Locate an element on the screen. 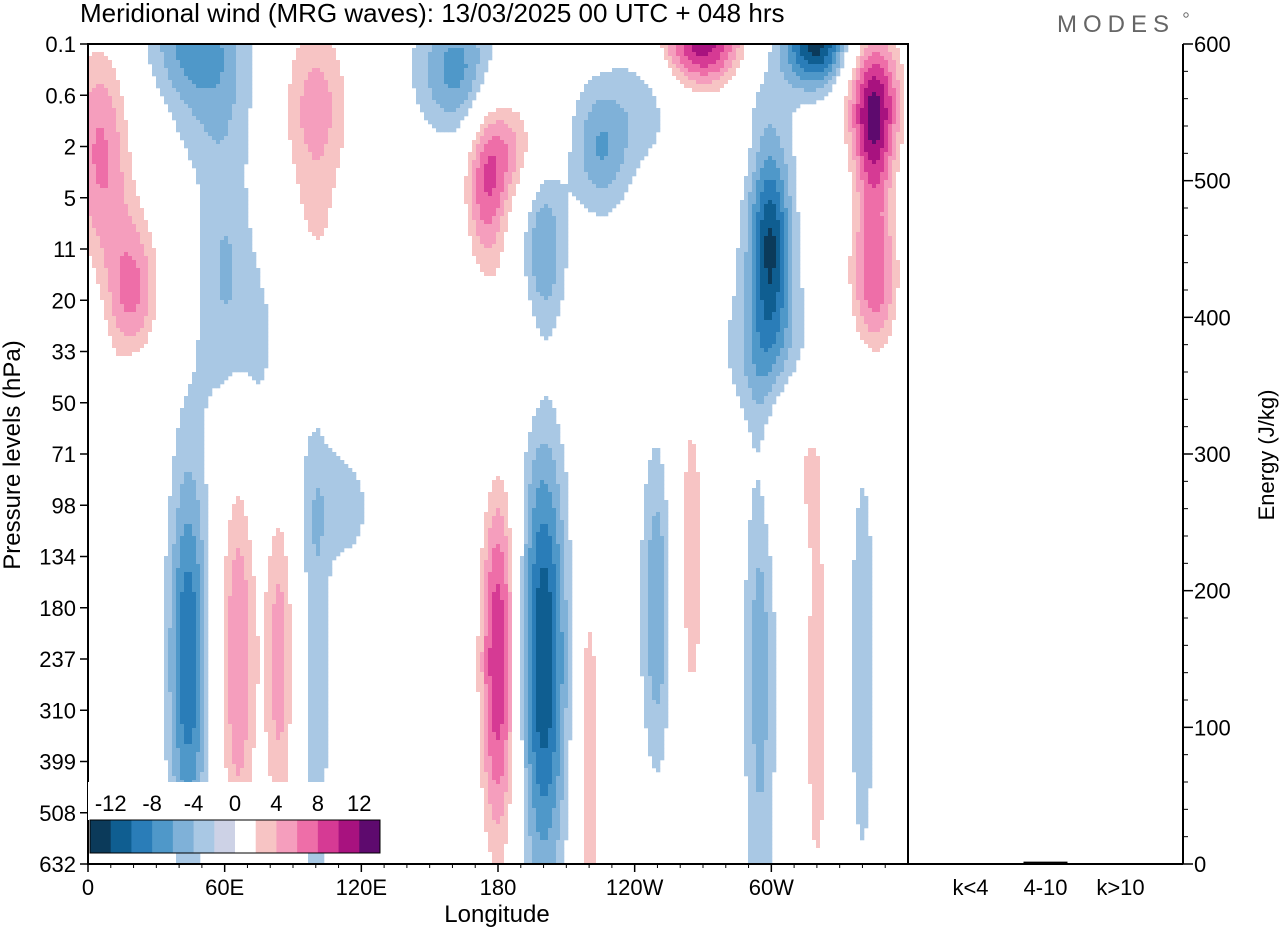 The height and width of the screenshot is (930, 1280). colorbar-label: -12 is located at coordinates (111, 803).